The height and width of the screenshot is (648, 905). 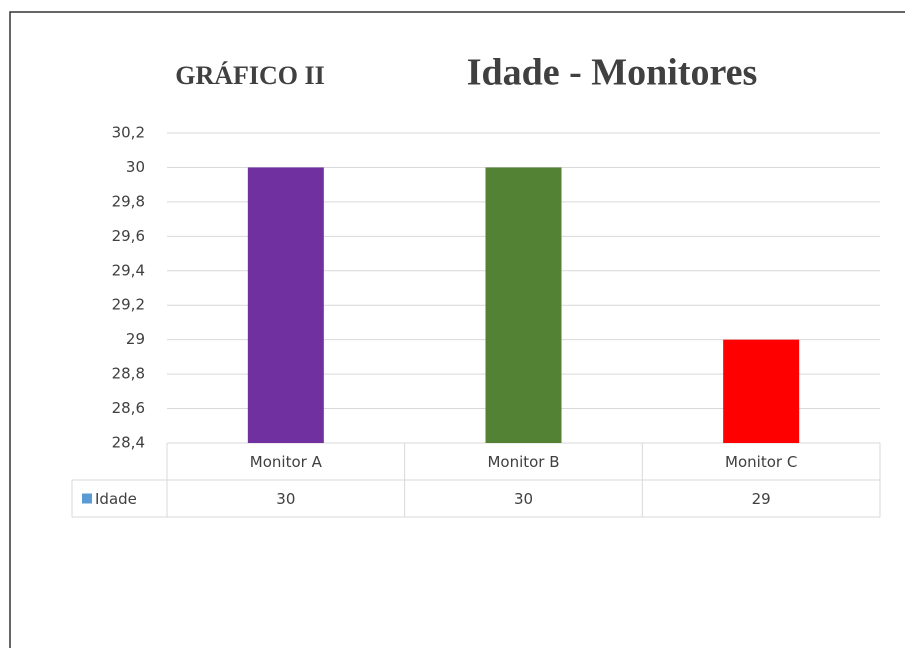 I want to click on x-tick-label: Monitor B, so click(x=523, y=462).